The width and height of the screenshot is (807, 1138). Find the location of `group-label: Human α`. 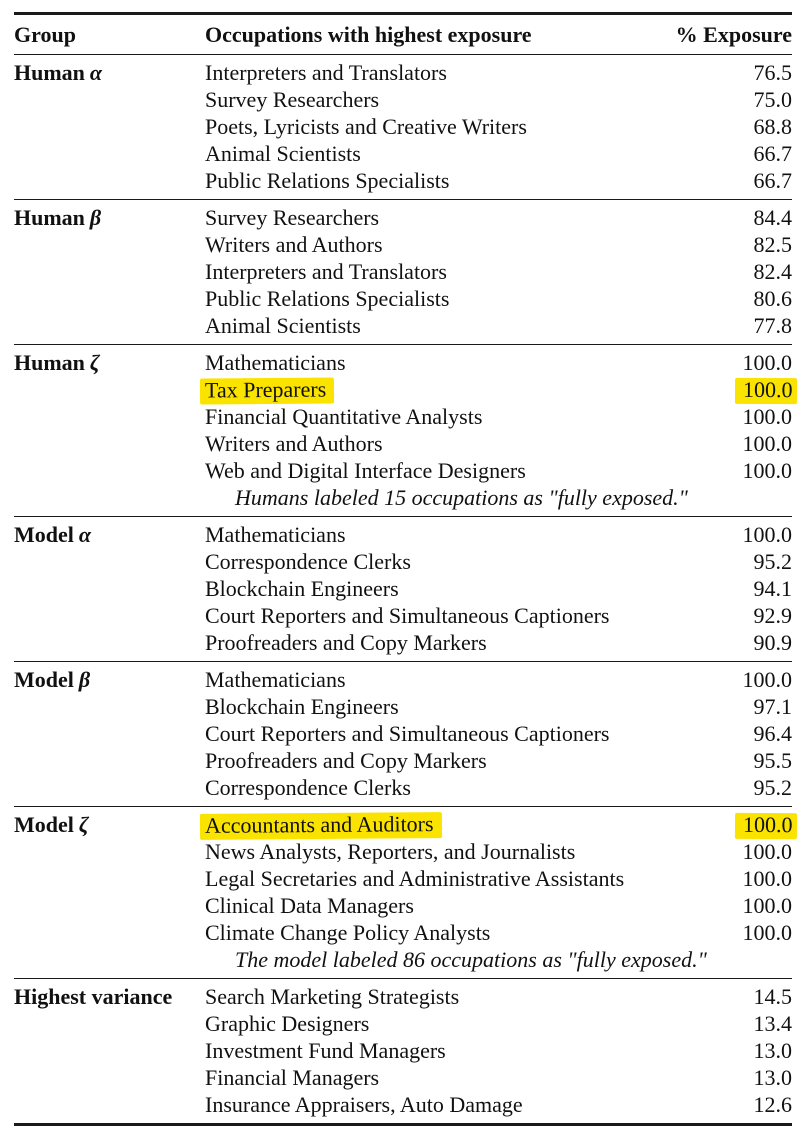

group-label: Human α is located at coordinates (58, 72).